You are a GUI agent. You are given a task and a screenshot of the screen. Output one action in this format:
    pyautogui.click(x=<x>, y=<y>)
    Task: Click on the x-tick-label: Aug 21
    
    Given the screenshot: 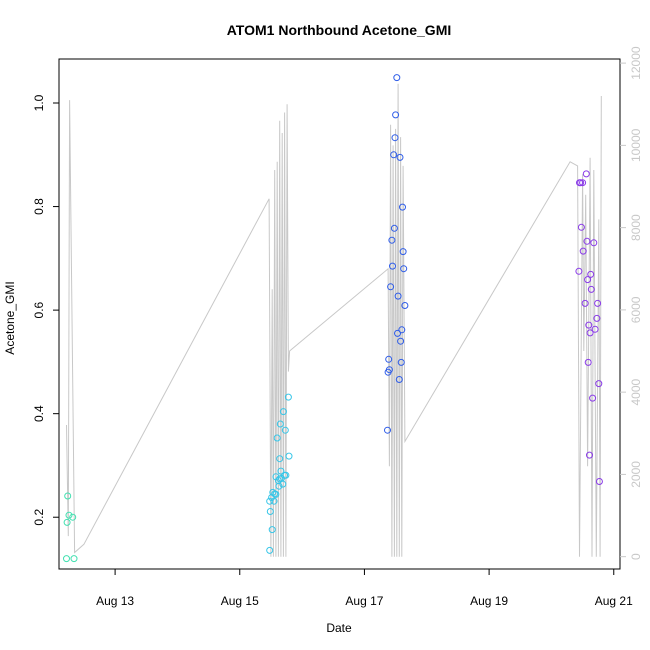 What is the action you would take?
    pyautogui.click(x=614, y=601)
    